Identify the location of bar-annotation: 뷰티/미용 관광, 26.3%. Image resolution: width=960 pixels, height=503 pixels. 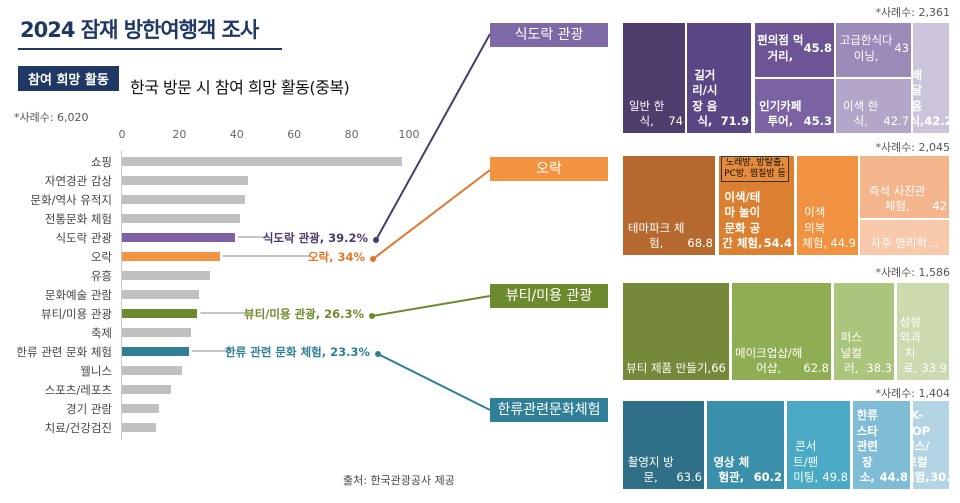
(304, 314).